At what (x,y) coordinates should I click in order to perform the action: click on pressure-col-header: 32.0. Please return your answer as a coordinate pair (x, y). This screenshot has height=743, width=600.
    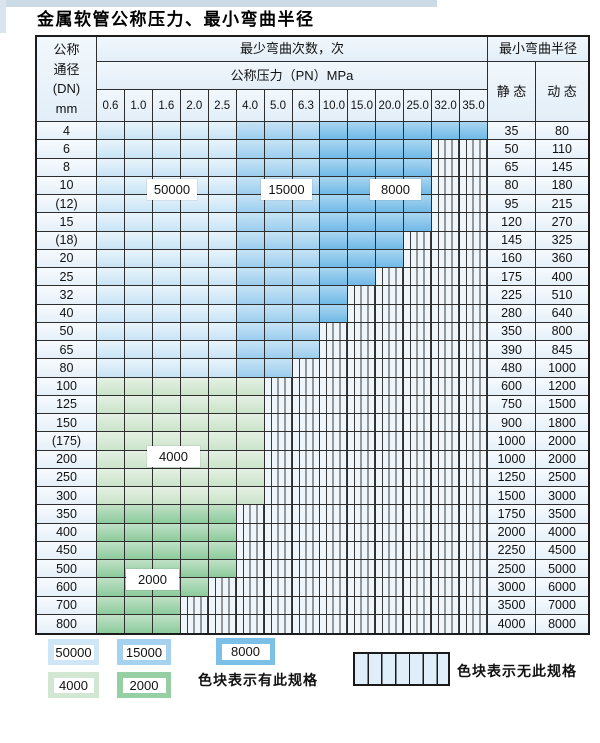
    Looking at the image, I should click on (446, 106).